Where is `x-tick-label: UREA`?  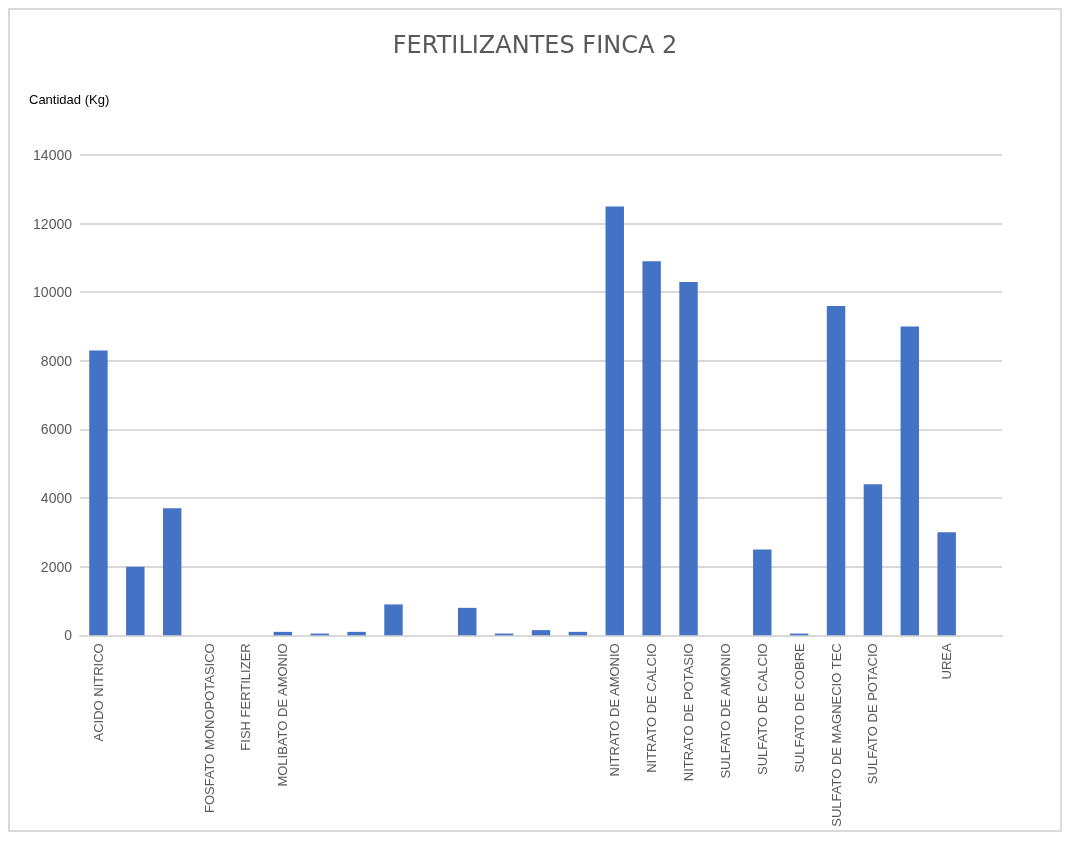
x-tick-label: UREA is located at coordinates (947, 661).